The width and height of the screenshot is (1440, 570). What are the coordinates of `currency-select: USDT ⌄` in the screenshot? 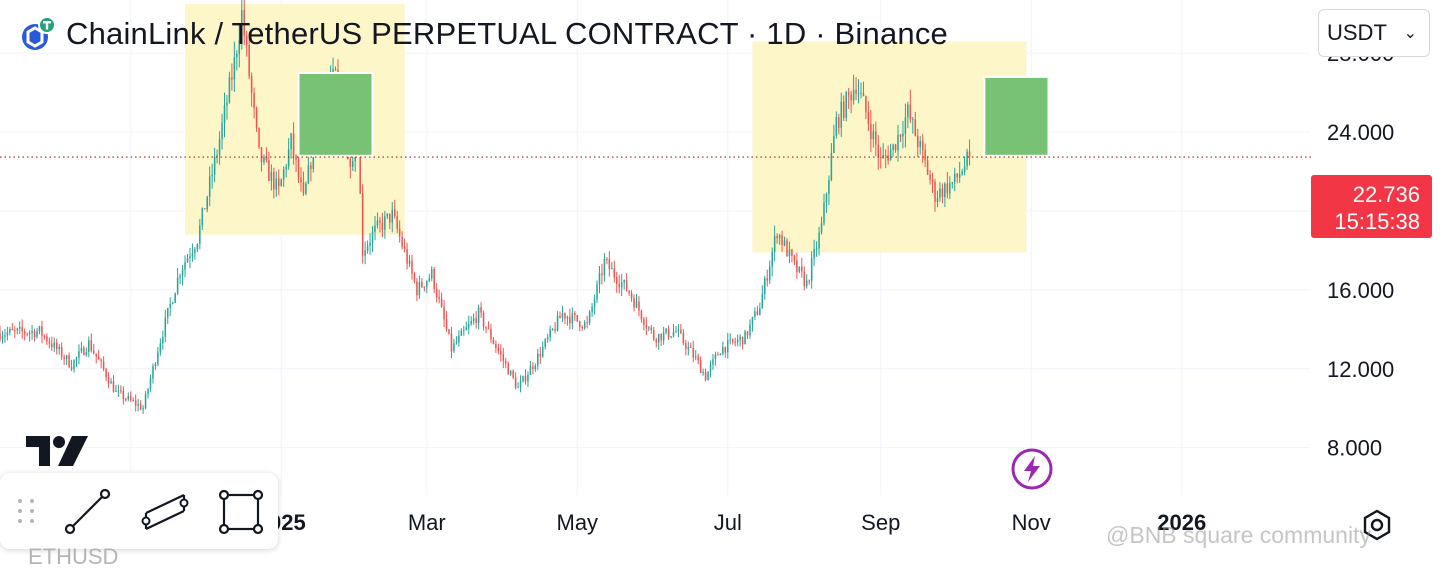 It's located at (1374, 33).